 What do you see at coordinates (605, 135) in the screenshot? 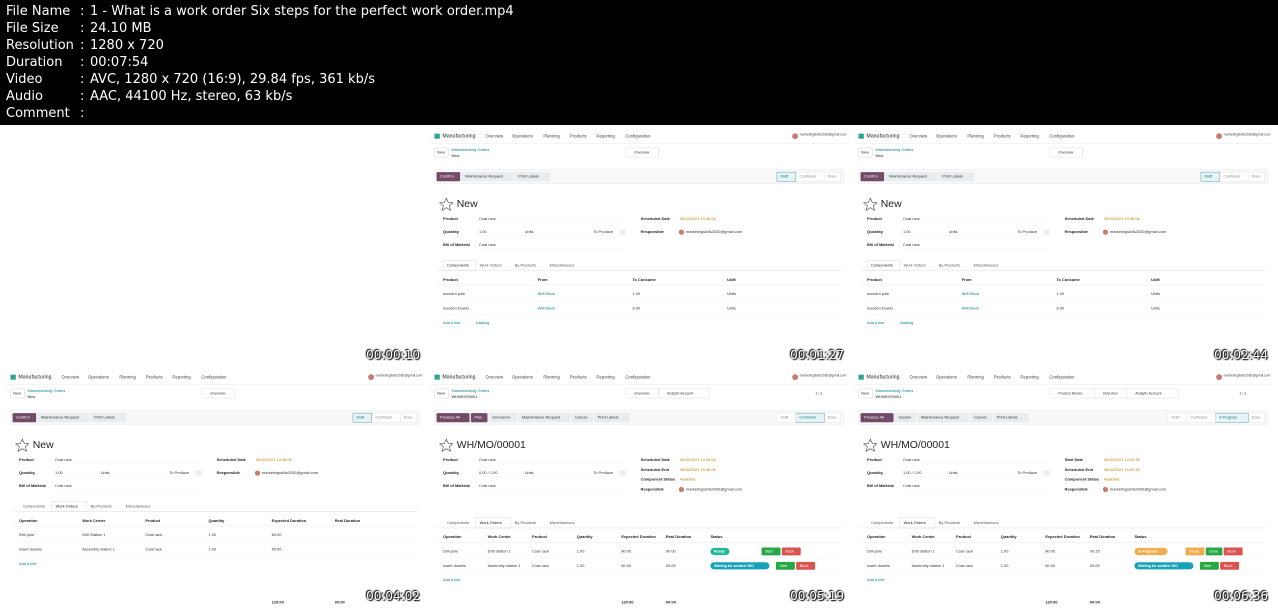
I see `menu-item: Reporting` at bounding box center [605, 135].